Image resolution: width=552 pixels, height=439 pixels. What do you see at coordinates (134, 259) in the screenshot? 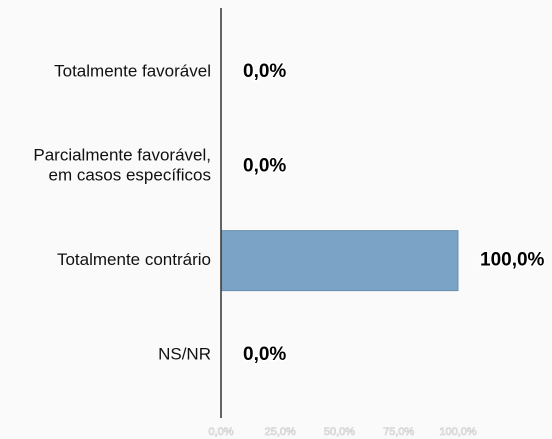
I see `category-label: Totalmente contrário` at bounding box center [134, 259].